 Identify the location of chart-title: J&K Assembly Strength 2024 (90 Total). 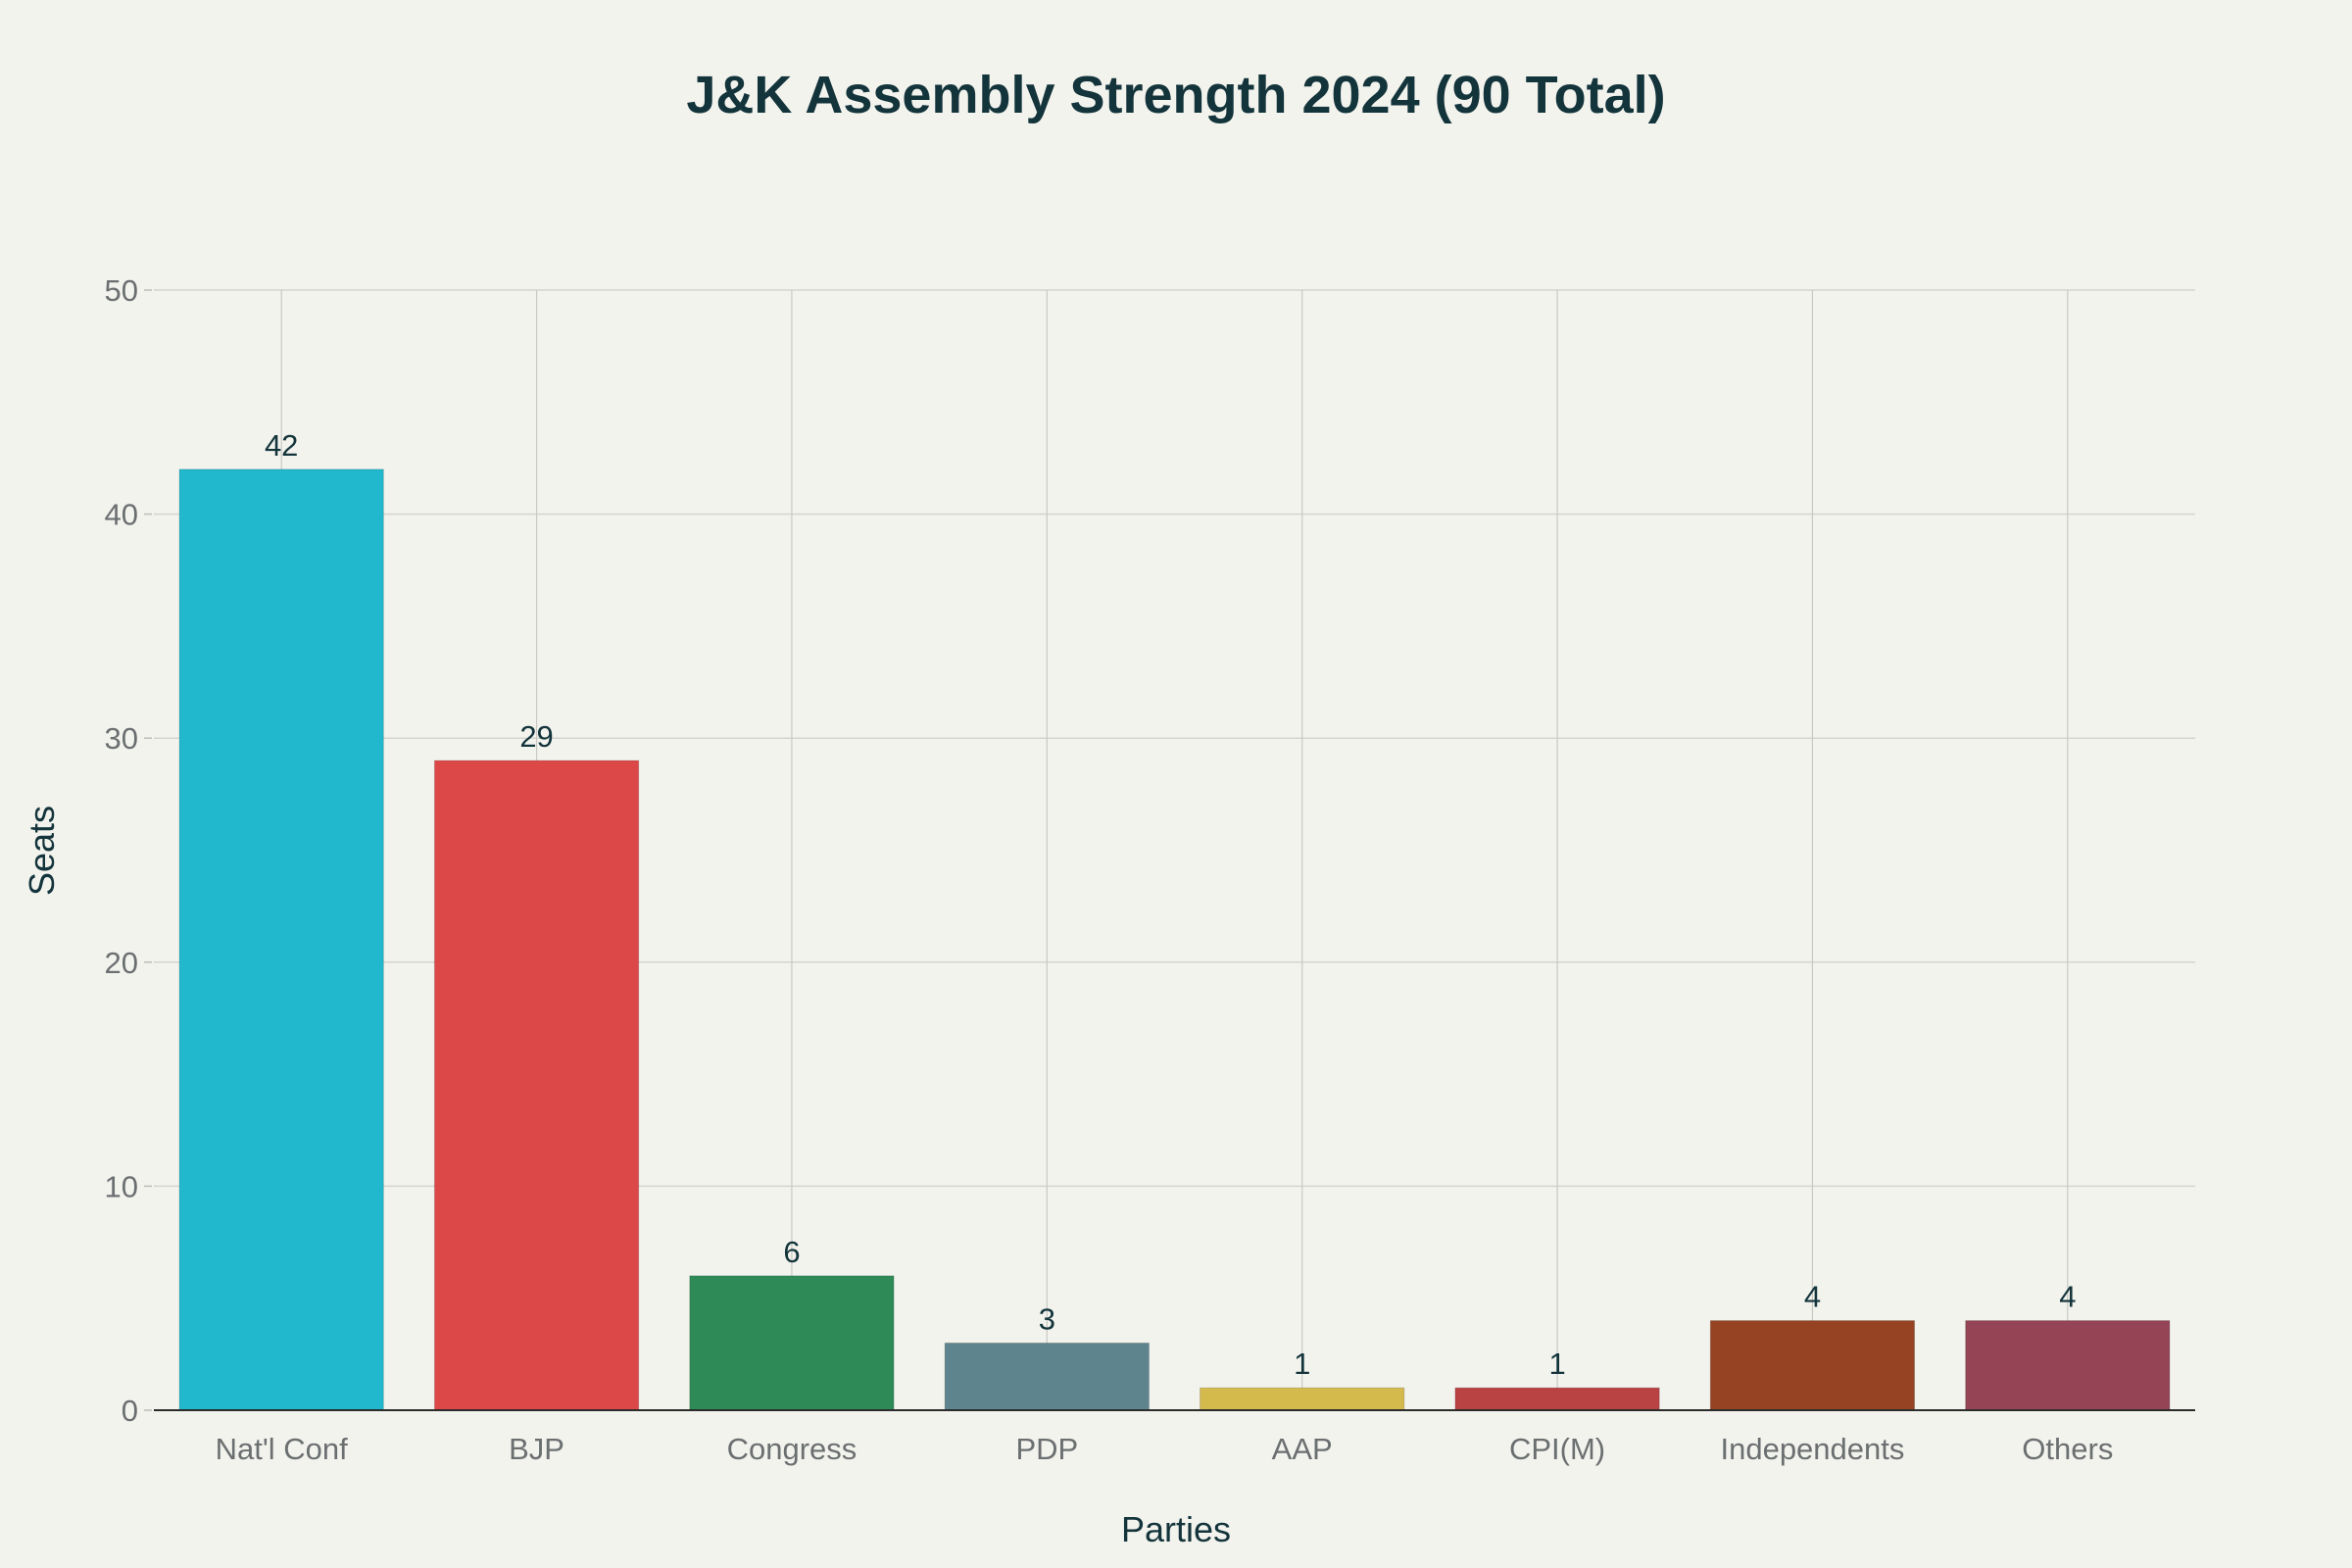
(1175, 95).